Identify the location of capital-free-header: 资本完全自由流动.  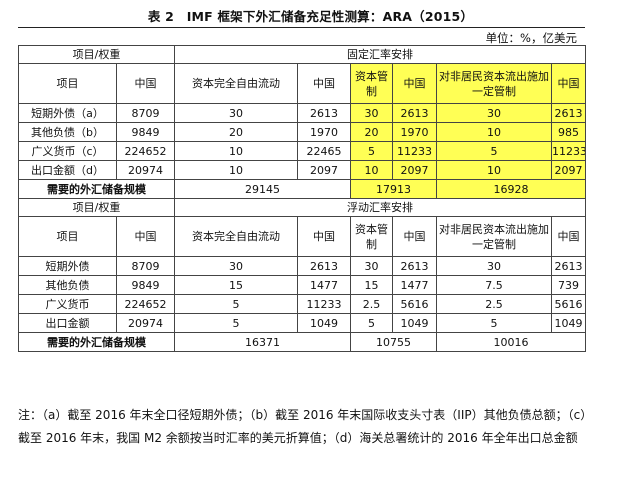
(236, 236).